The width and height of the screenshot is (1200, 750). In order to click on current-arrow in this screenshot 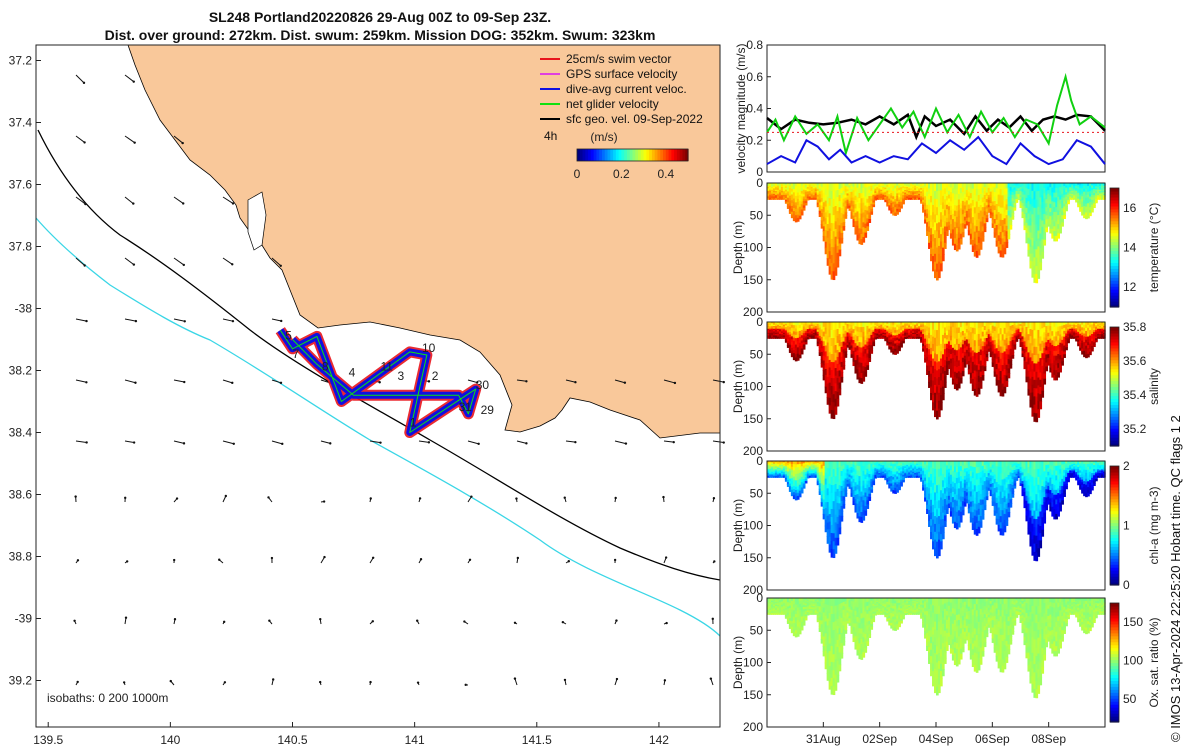, I will do `click(473, 442)`.